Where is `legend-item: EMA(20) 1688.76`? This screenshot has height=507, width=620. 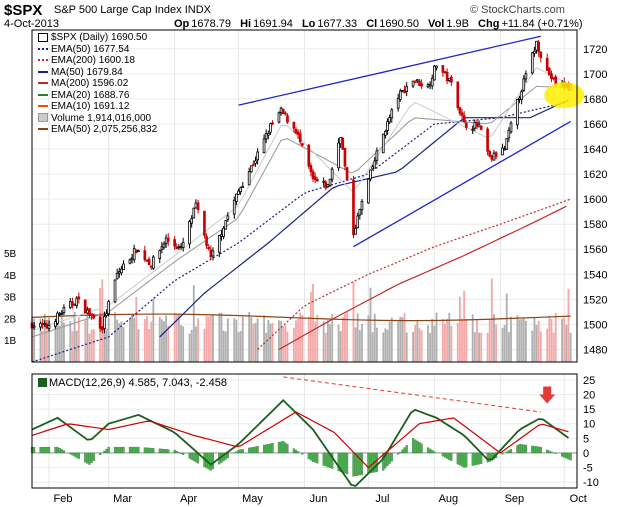
legend-item: EMA(20) 1688.76 is located at coordinates (83, 95).